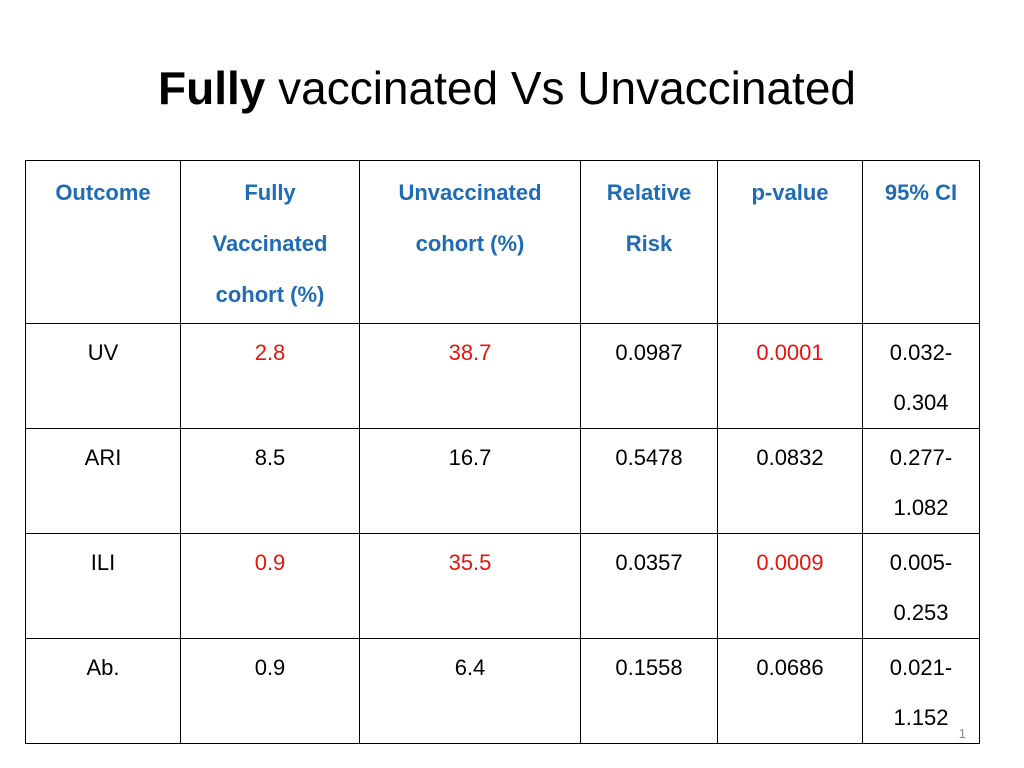 The height and width of the screenshot is (768, 1024). What do you see at coordinates (921, 717) in the screenshot?
I see `cell-95-ci-line-2: 1.152` at bounding box center [921, 717].